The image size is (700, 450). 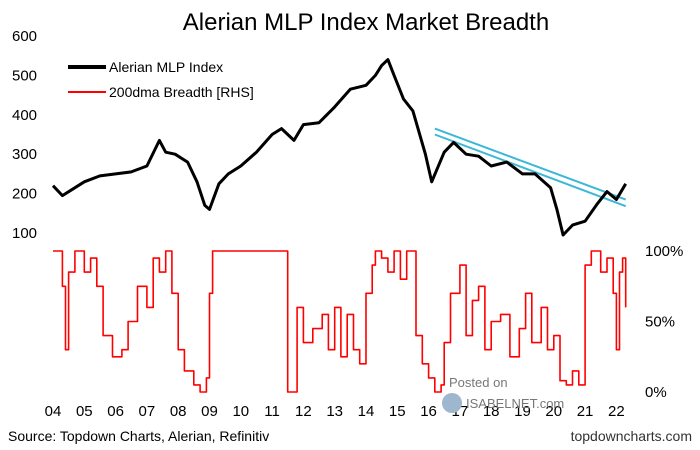 I want to click on legend: Alerian MLP Index 200dma Breadth [RHS], so click(x=161, y=79).